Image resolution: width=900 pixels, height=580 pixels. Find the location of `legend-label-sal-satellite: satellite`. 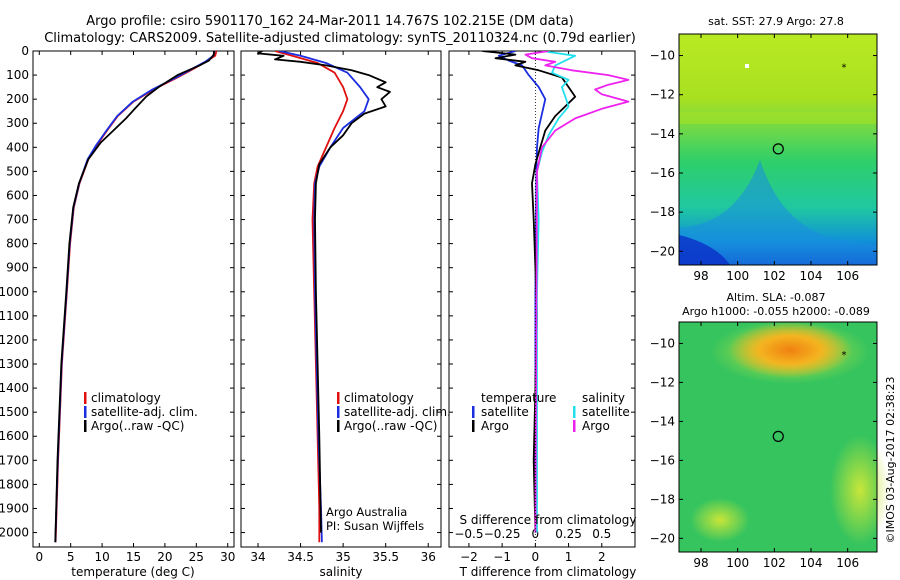

legend-label-sal-satellite: satellite is located at coordinates (606, 412).